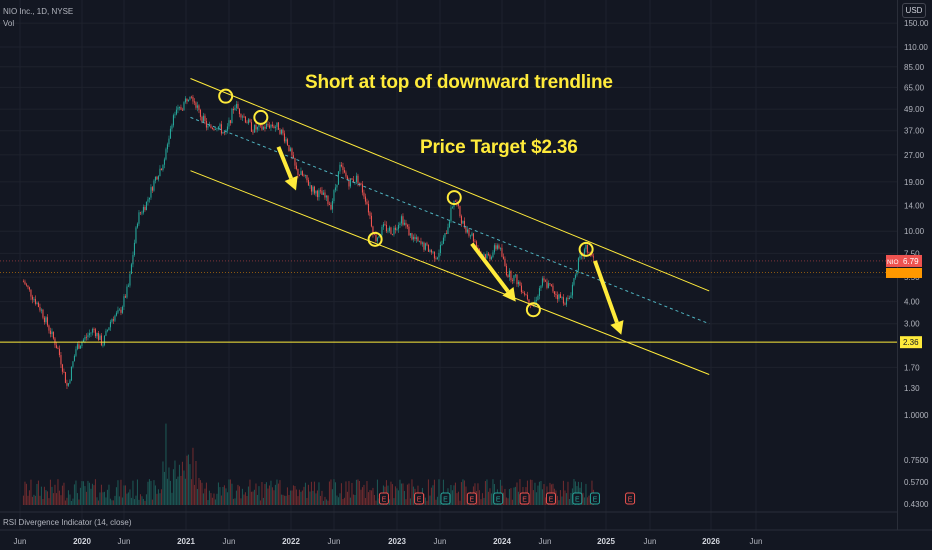 This screenshot has height=550, width=932. Describe the element at coordinates (551, 500) in the screenshot. I see `earnings-marker-label: E` at that location.